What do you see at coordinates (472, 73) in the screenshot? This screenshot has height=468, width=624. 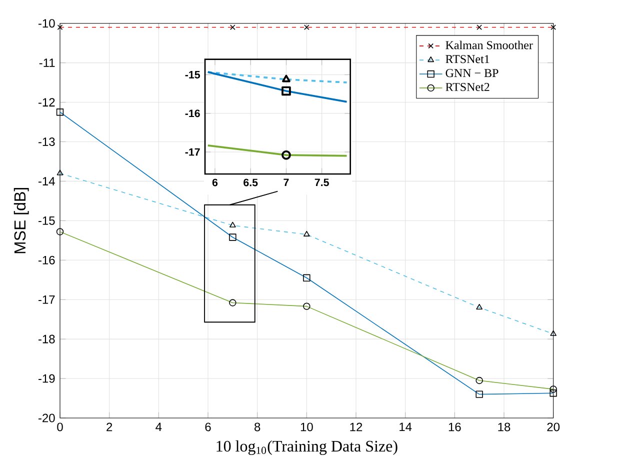 I see `legend-label: GNN − BP` at bounding box center [472, 73].